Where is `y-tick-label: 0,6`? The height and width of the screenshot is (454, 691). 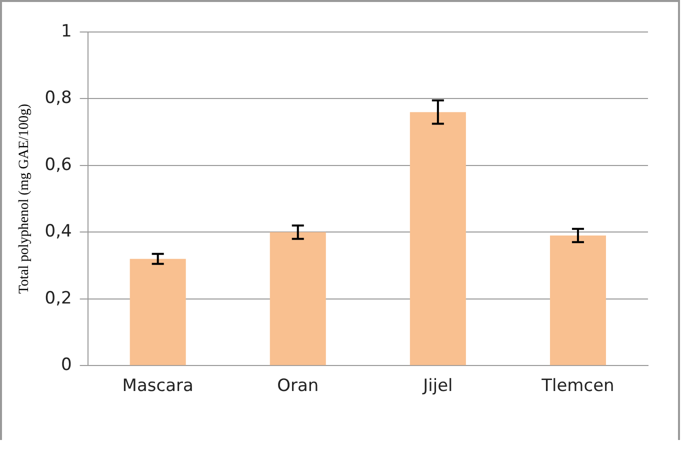
y-tick-label: 0,6 is located at coordinates (58, 164).